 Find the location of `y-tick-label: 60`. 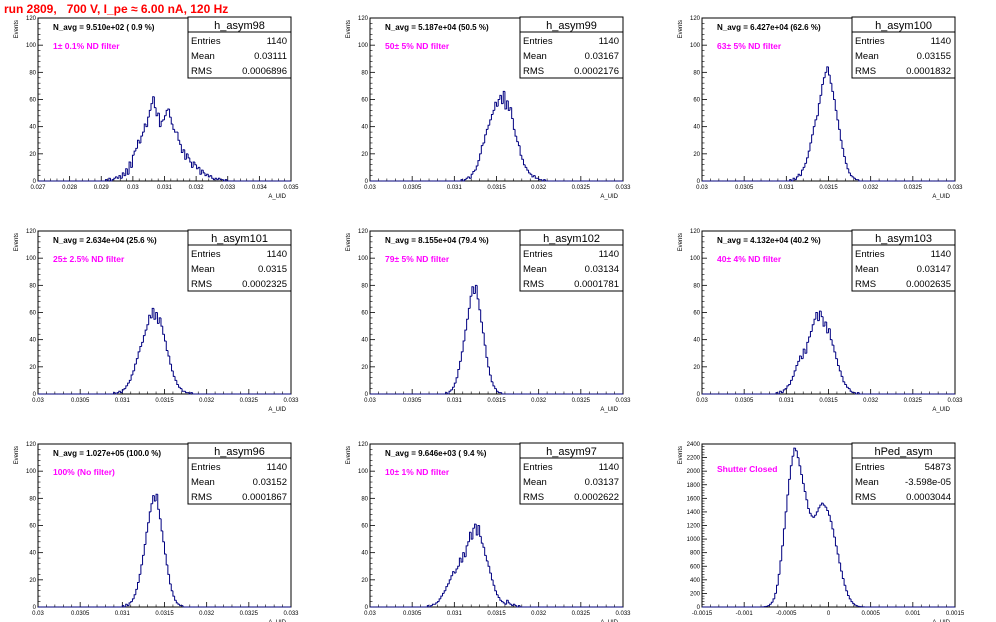

y-tick-label: 60 is located at coordinates (696, 314).